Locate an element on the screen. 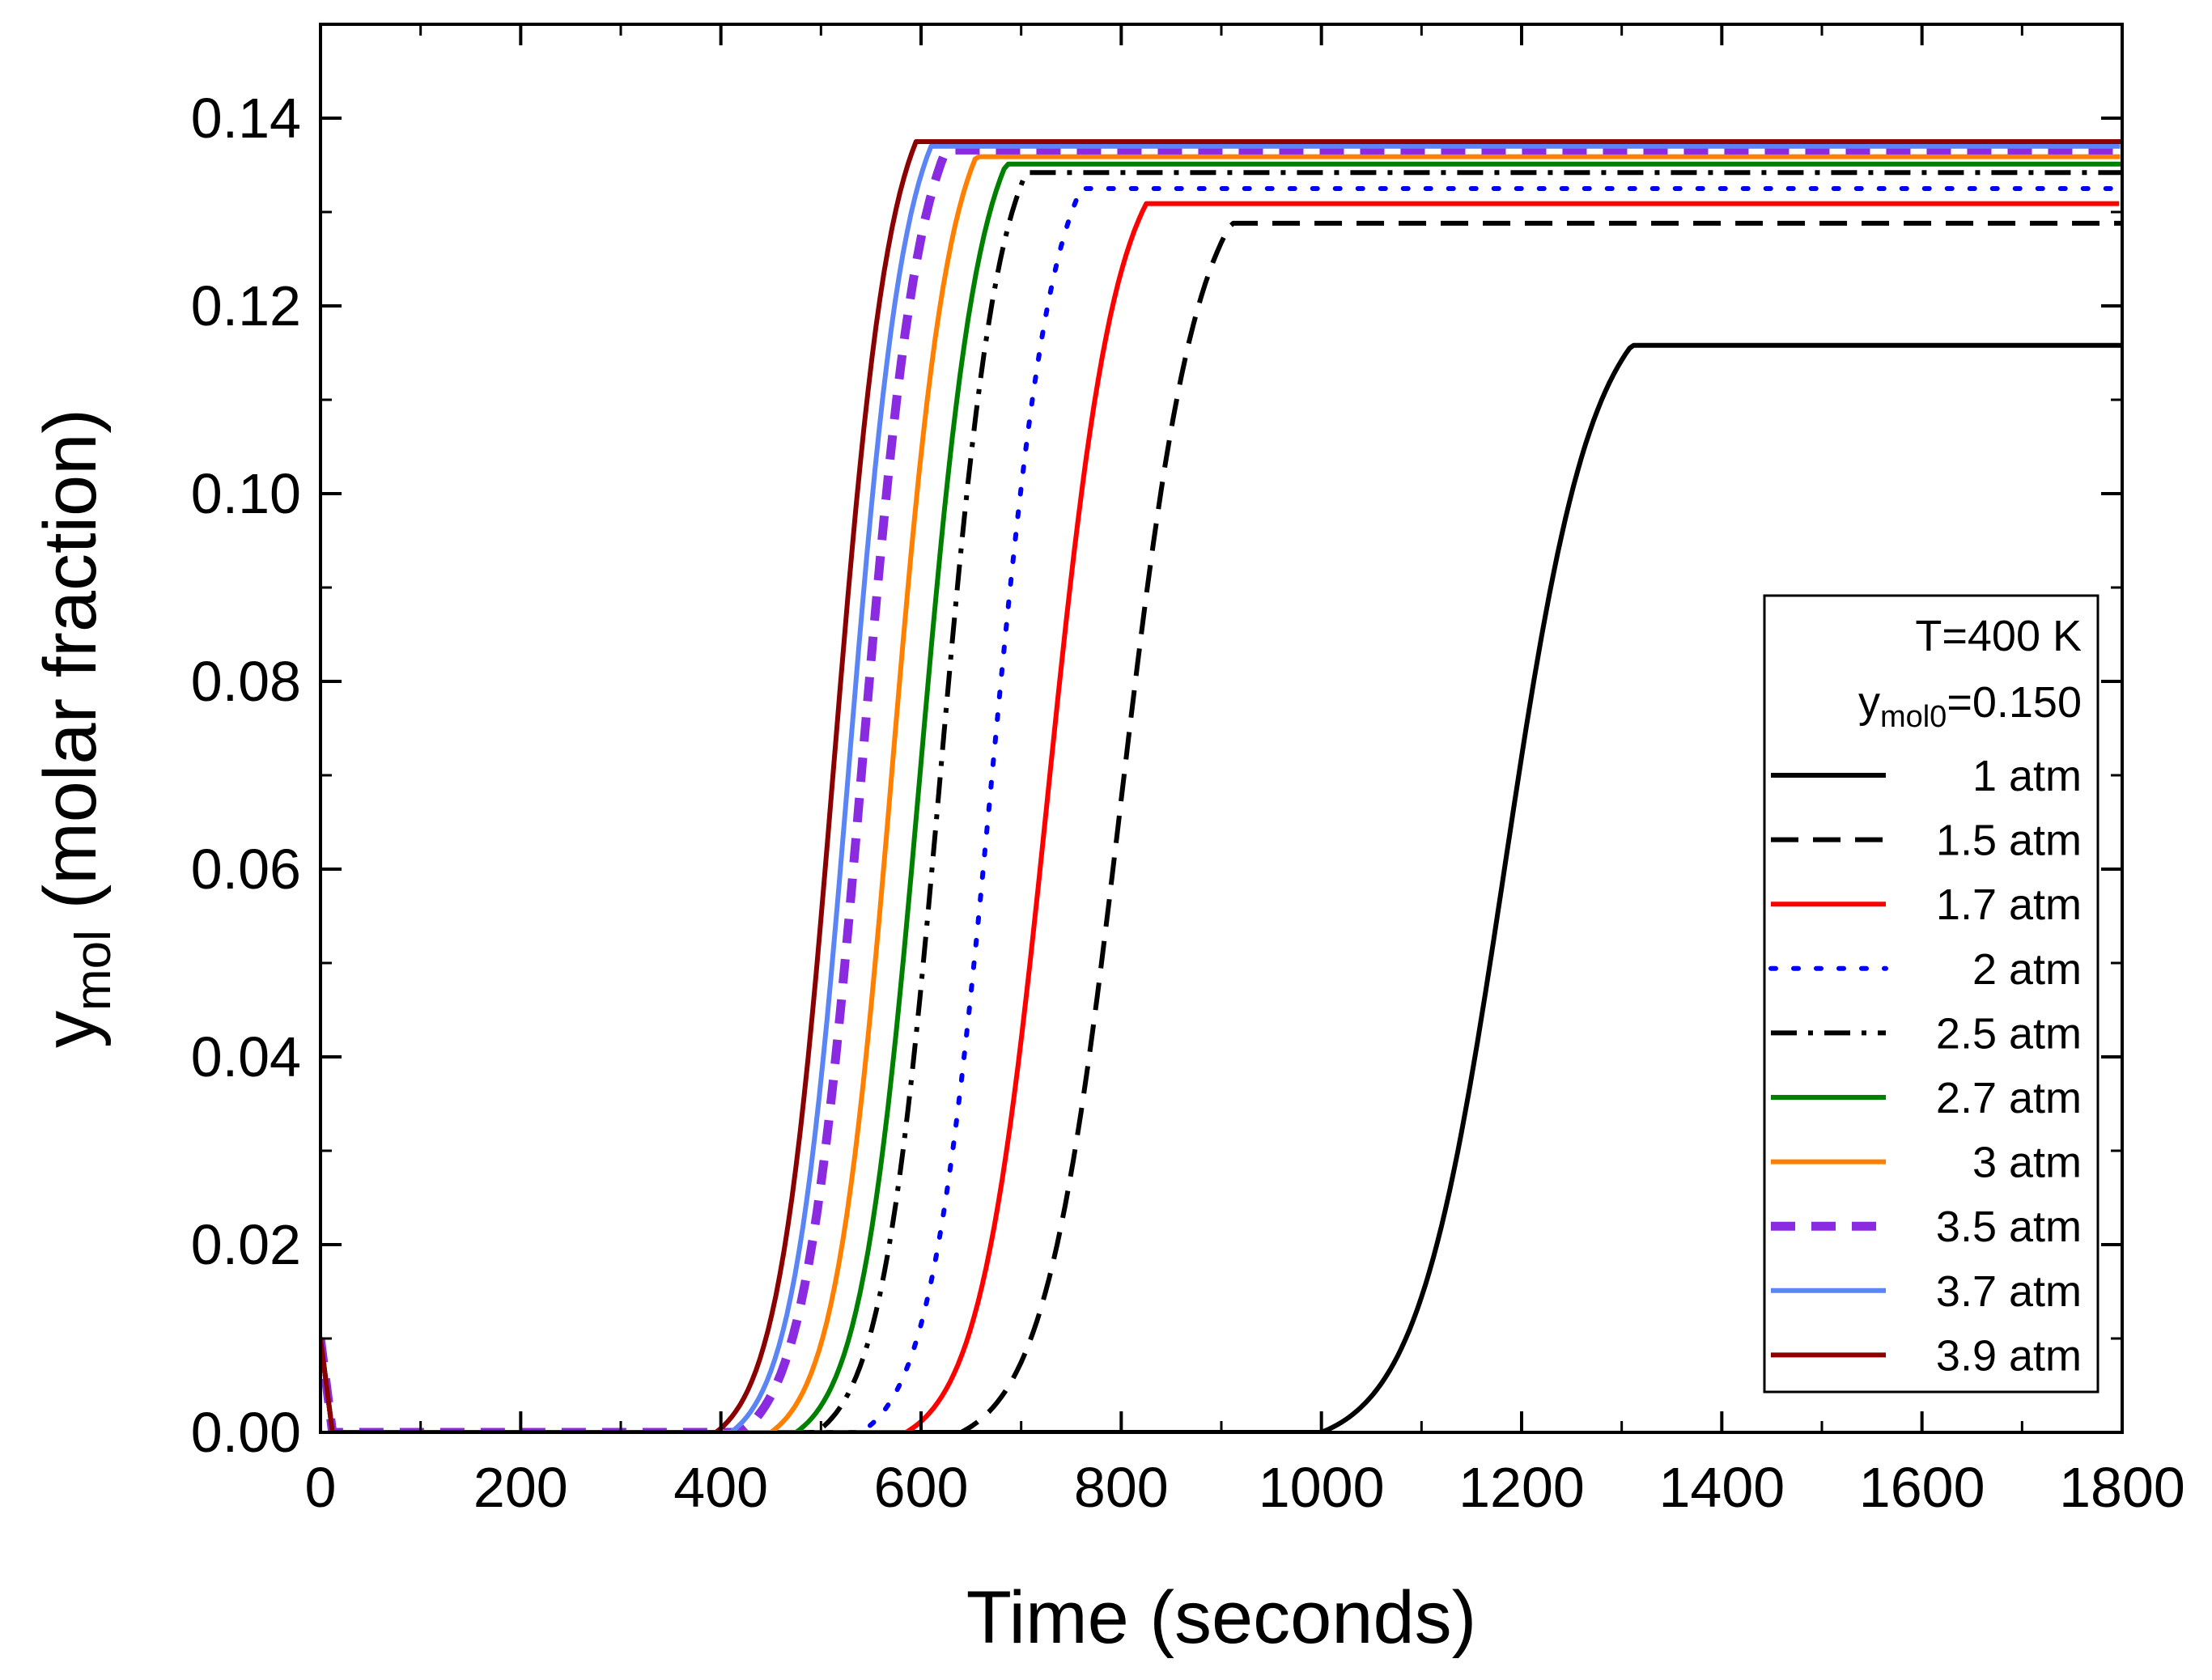 The height and width of the screenshot is (1680, 2212). y-tick-label: 0.08 is located at coordinates (246, 681).